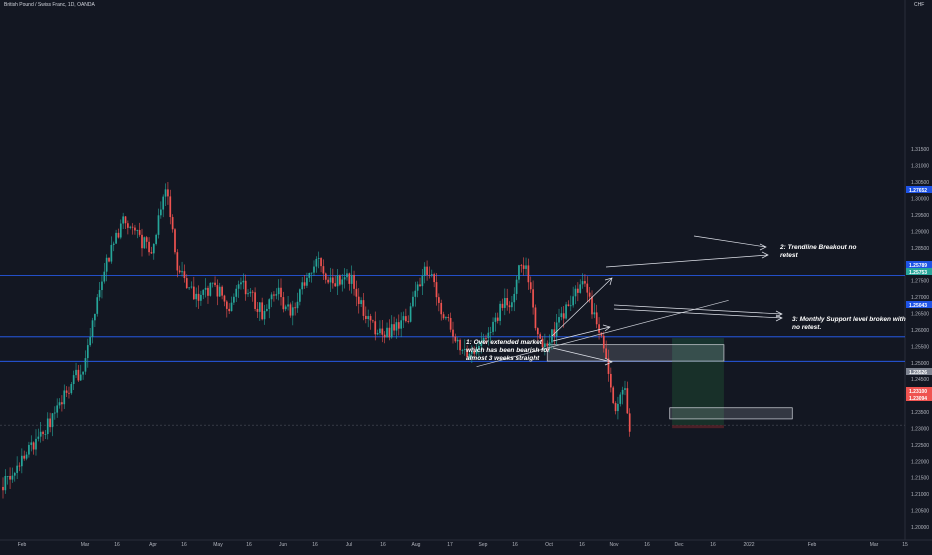 This screenshot has width=932, height=555. What do you see at coordinates (731, 413) in the screenshot?
I see `zone-rectangle` at bounding box center [731, 413].